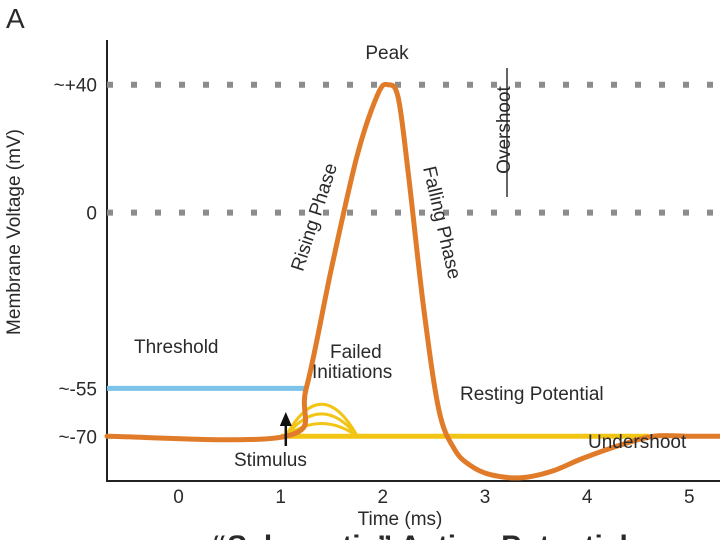 This screenshot has height=540, width=720. I want to click on failed-label-line1: Failed, so click(356, 352).